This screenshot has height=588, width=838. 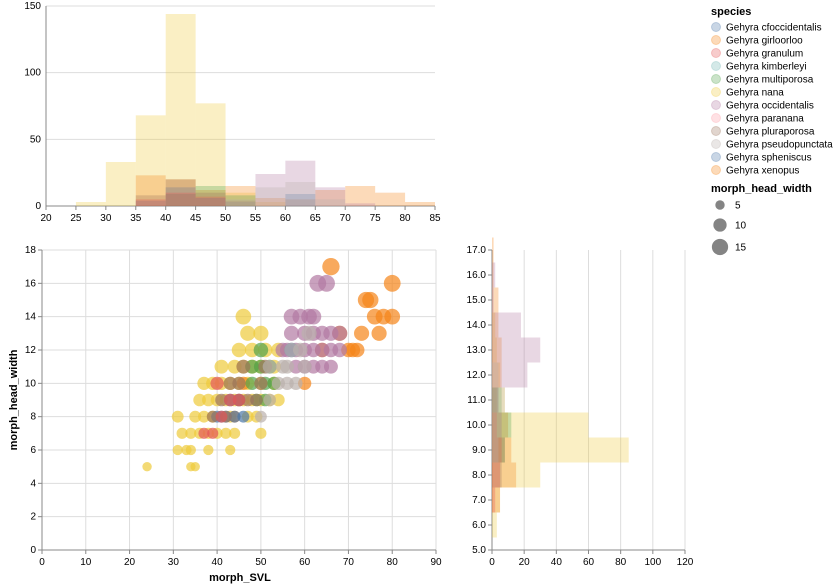 What do you see at coordinates (36, 139) in the screenshot?
I see `y-tick-label: 50` at bounding box center [36, 139].